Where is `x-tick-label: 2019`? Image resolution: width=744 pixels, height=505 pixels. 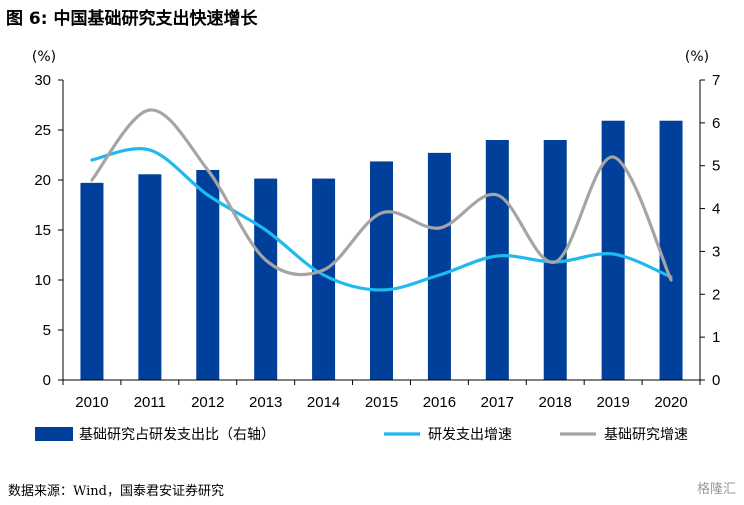 x-tick-label: 2019 is located at coordinates (612, 402).